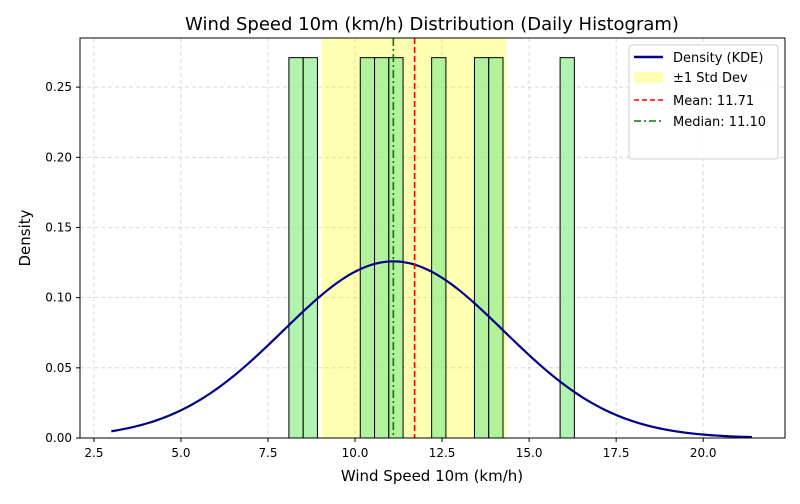 Image resolution: width=800 pixels, height=504 pixels. I want to click on x-ticks: 2.5 5.0 7.5 10.0 12.5 15.0 17.5 20.0, so click(400, 449).